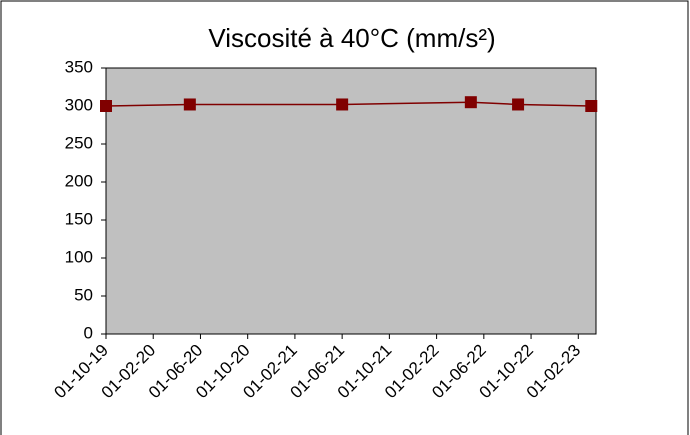 Image resolution: width=690 pixels, height=435 pixels. I want to click on chart-title: Viscosité à 40°C (mm/s²), so click(351, 38).